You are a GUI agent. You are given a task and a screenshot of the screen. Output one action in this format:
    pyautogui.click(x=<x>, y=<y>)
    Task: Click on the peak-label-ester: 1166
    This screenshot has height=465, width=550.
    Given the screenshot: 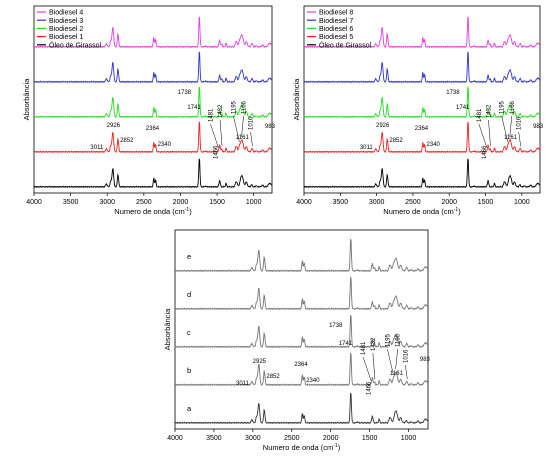 What is the action you would take?
    pyautogui.click(x=513, y=107)
    